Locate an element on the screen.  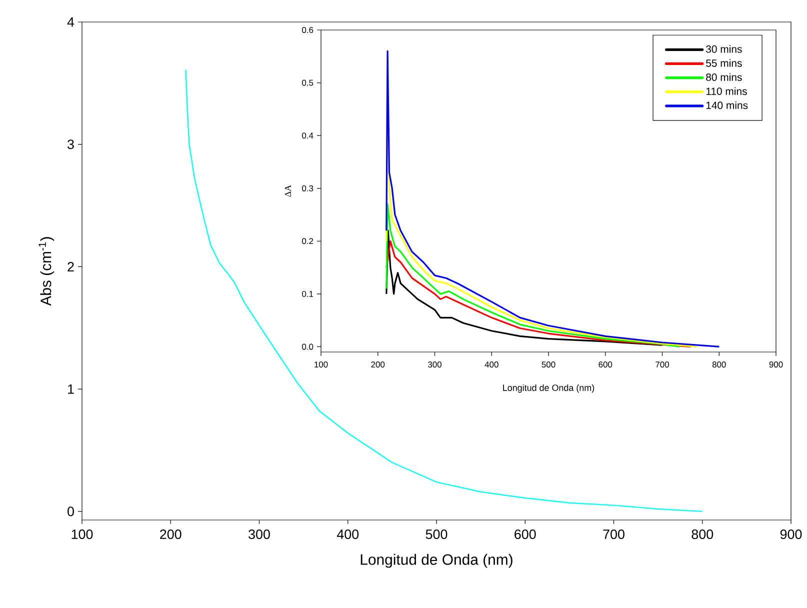
legend-label: 30 mins is located at coordinates (724, 49).